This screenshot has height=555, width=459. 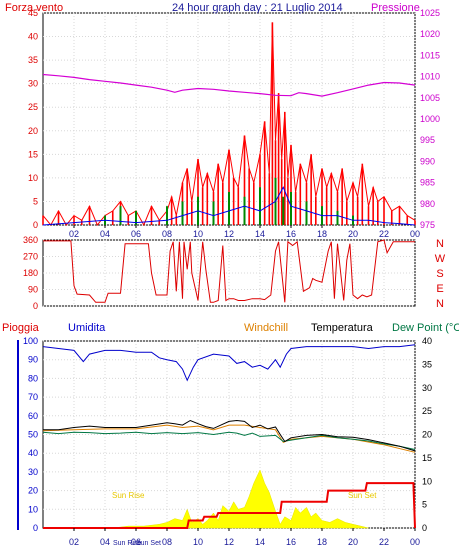 I want to click on bottom-left-tick-label: 80, so click(x=33, y=378).